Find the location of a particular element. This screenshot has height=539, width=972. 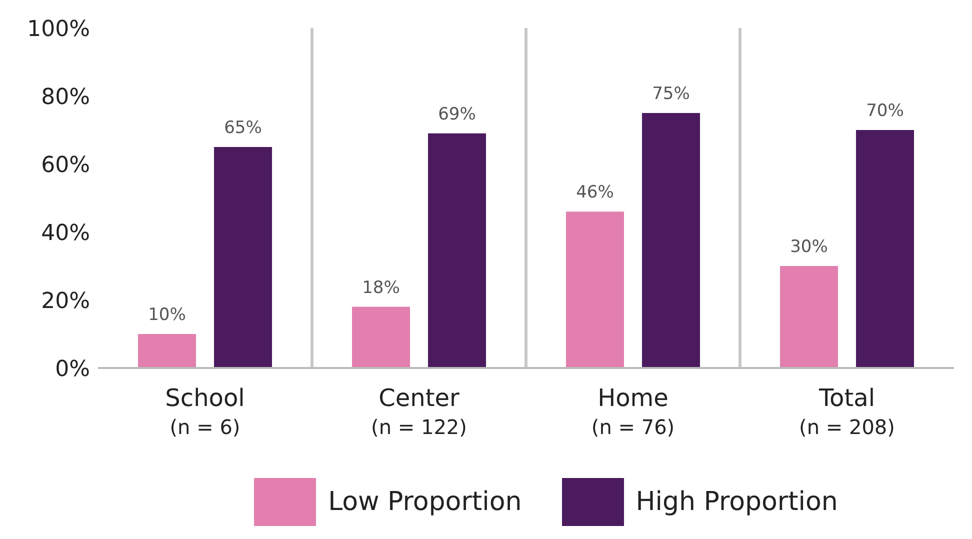

data-label: 65% is located at coordinates (243, 128).